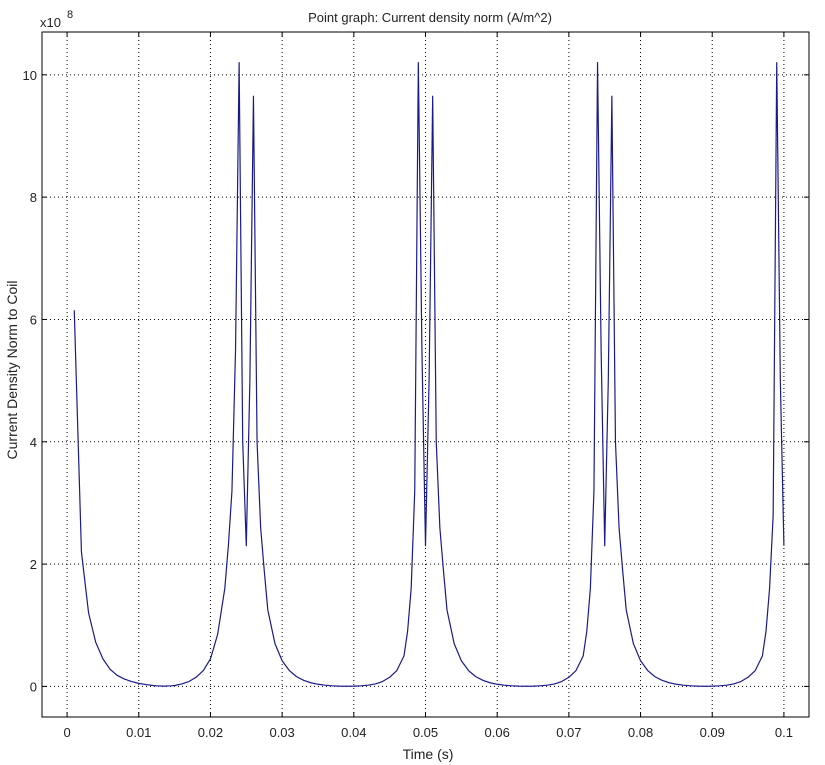 The width and height of the screenshot is (825, 765). Describe the element at coordinates (497, 732) in the screenshot. I see `x-tick-label: 0.06` at that location.